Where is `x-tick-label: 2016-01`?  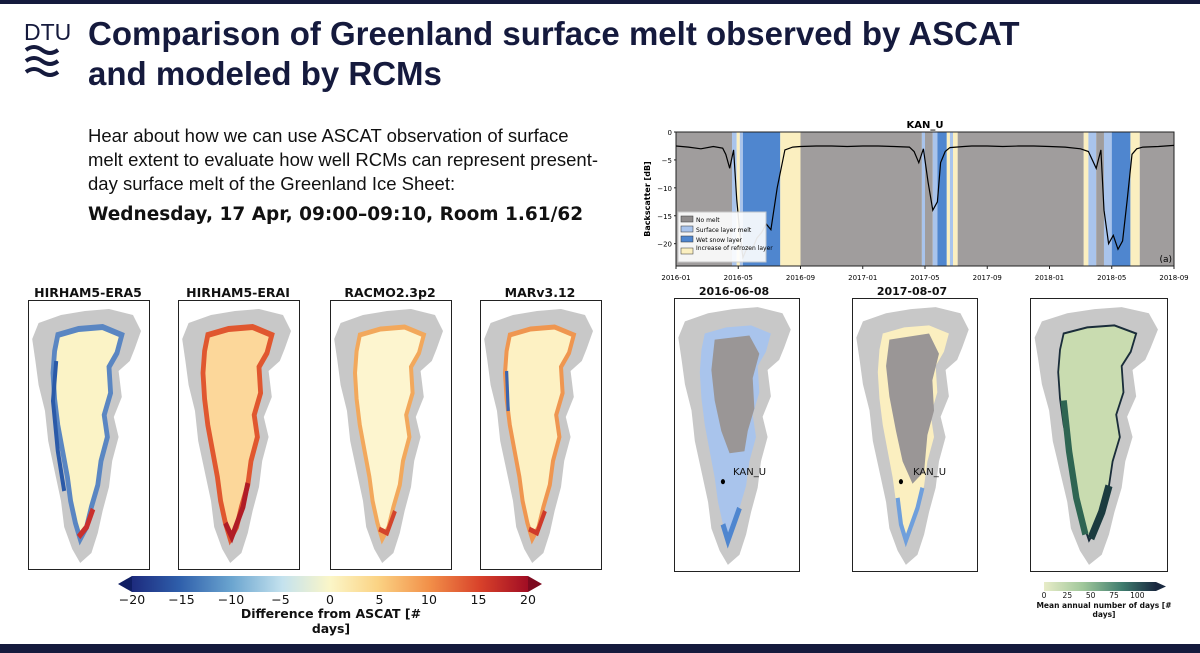
x-tick-label: 2016-01 is located at coordinates (675, 278).